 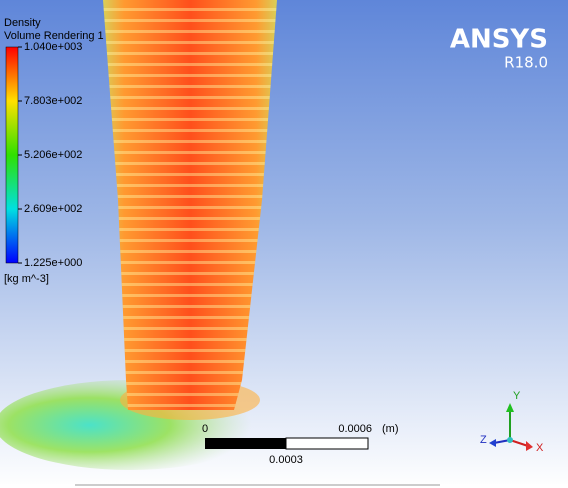 What do you see at coordinates (390, 429) in the screenshot?
I see `scale-unit: (m)` at bounding box center [390, 429].